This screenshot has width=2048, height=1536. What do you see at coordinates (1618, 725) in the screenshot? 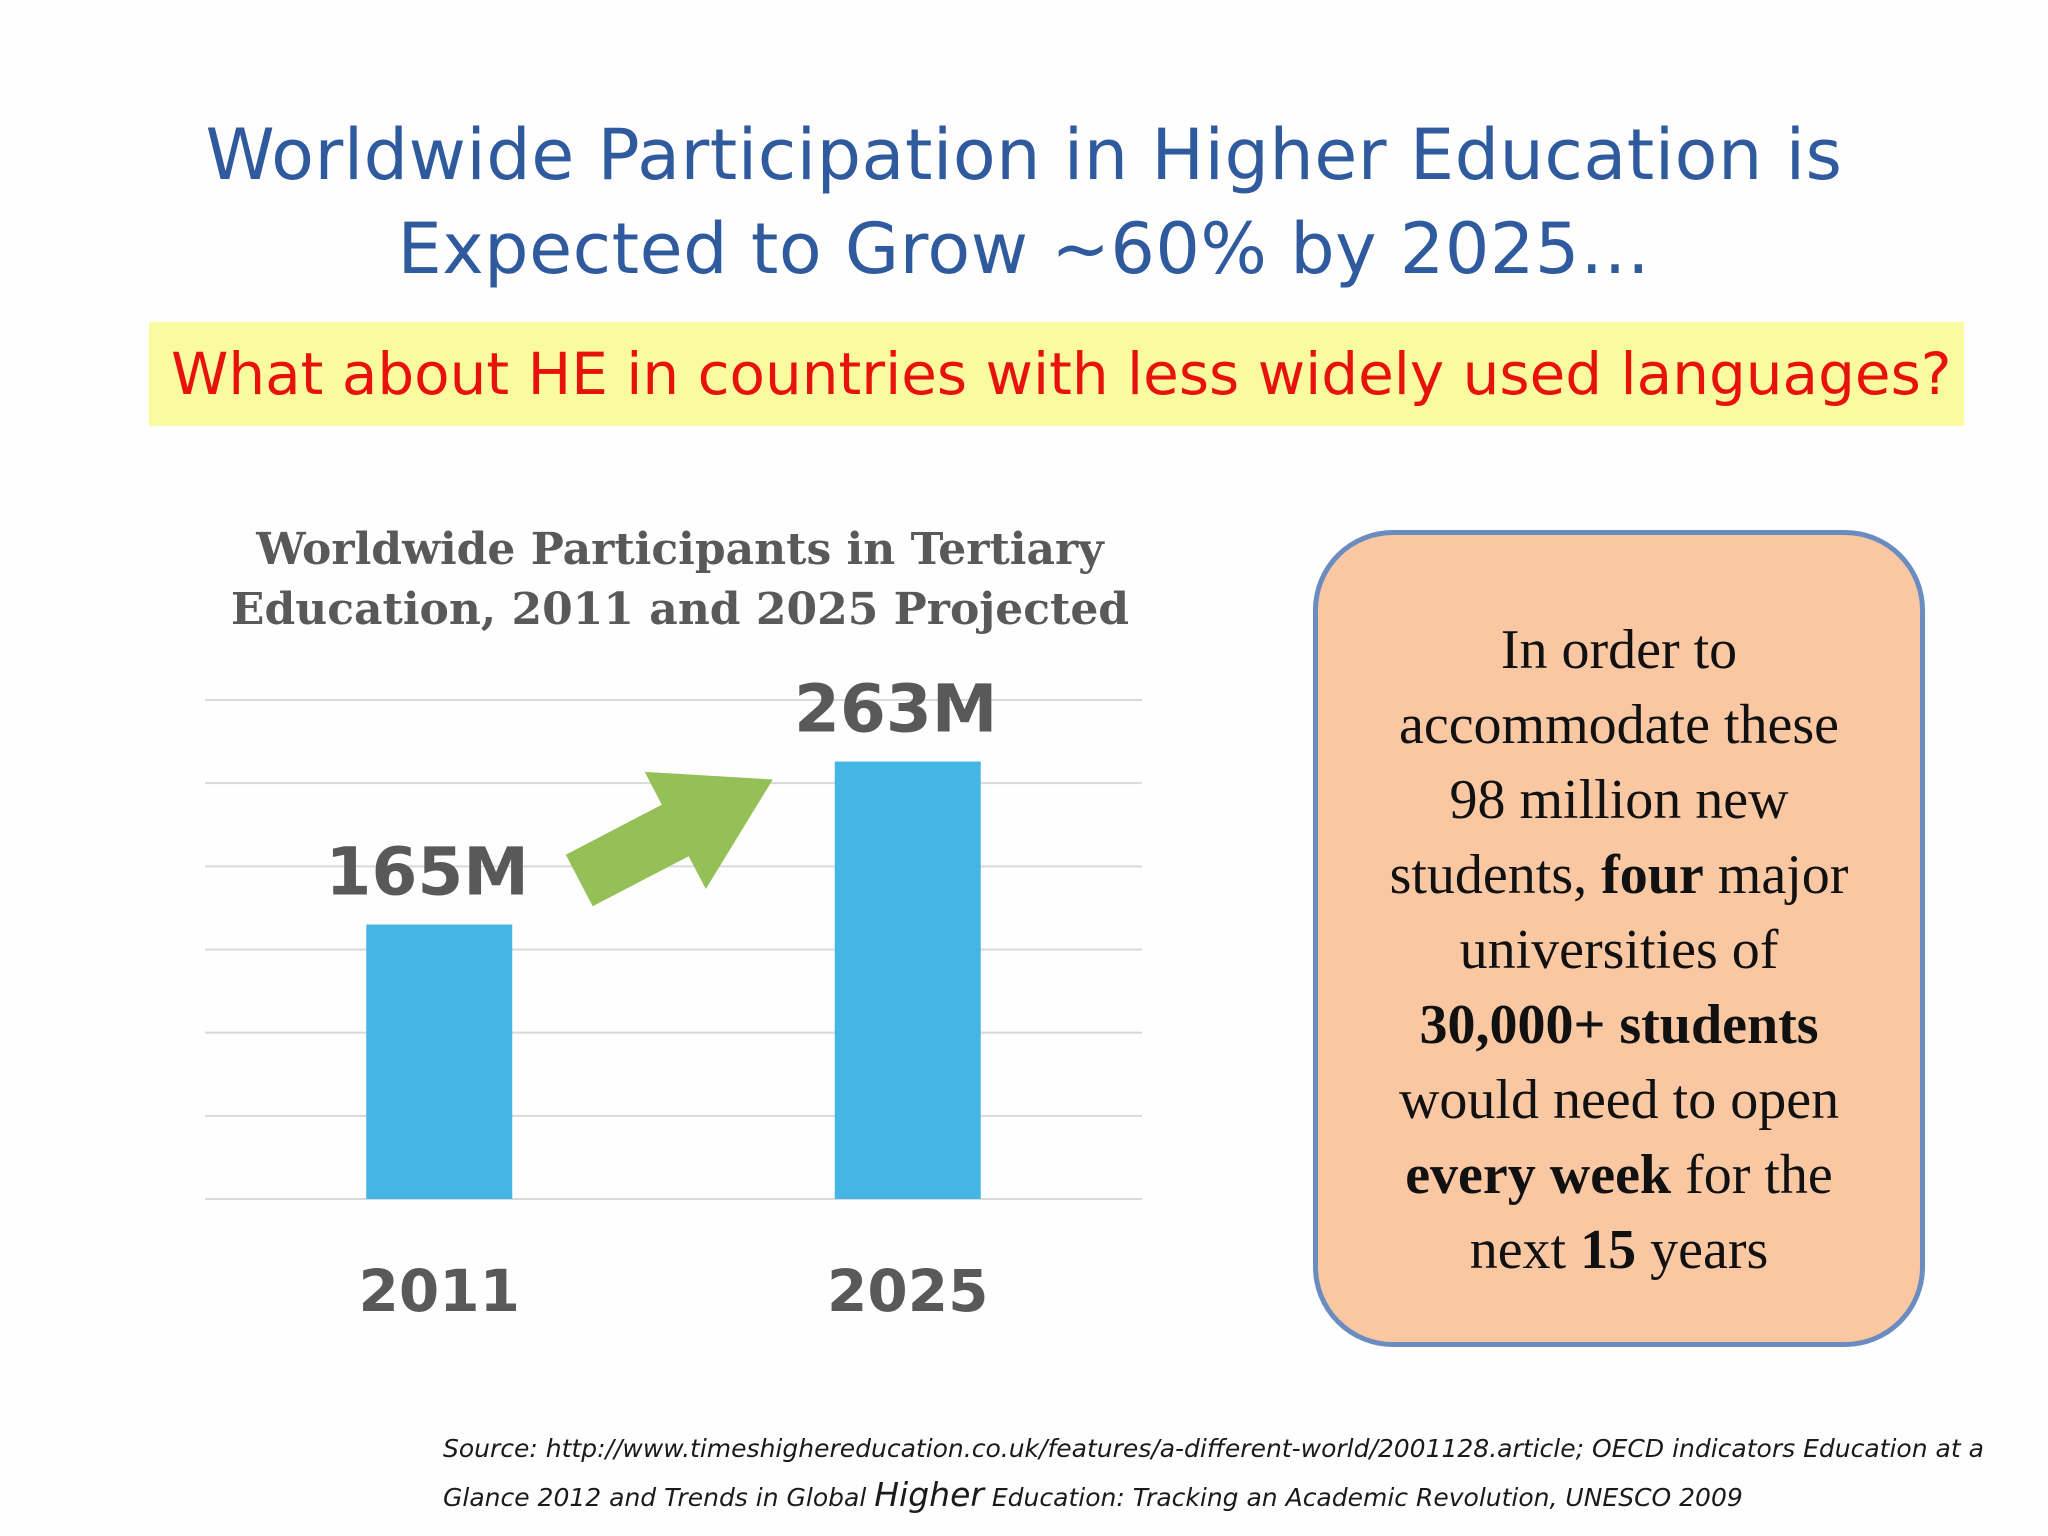
I see `callout-line-2: accommodate these` at bounding box center [1618, 725].